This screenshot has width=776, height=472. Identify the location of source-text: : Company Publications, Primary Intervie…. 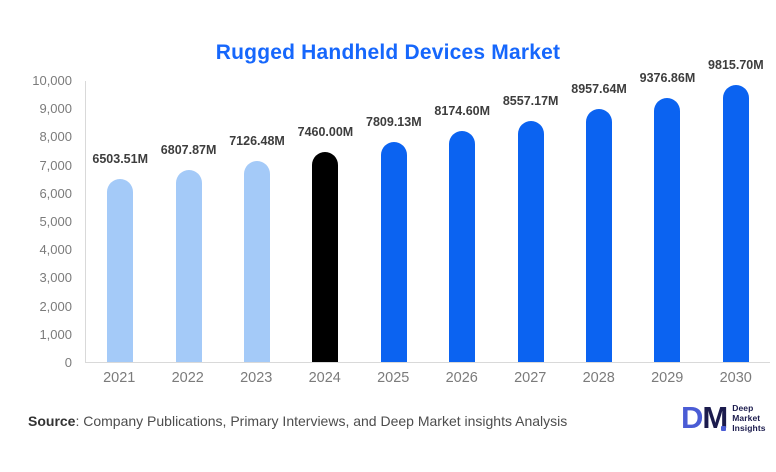
(321, 421).